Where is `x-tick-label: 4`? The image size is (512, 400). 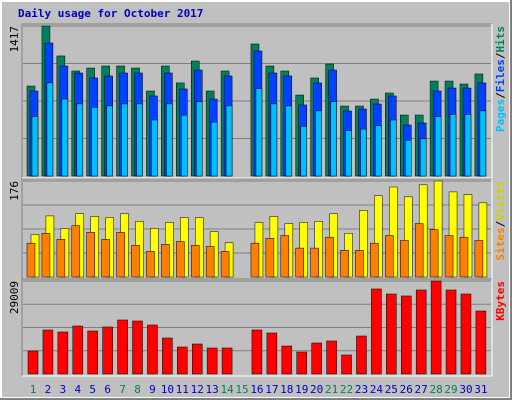
x-tick-label: 4 is located at coordinates (77, 389).